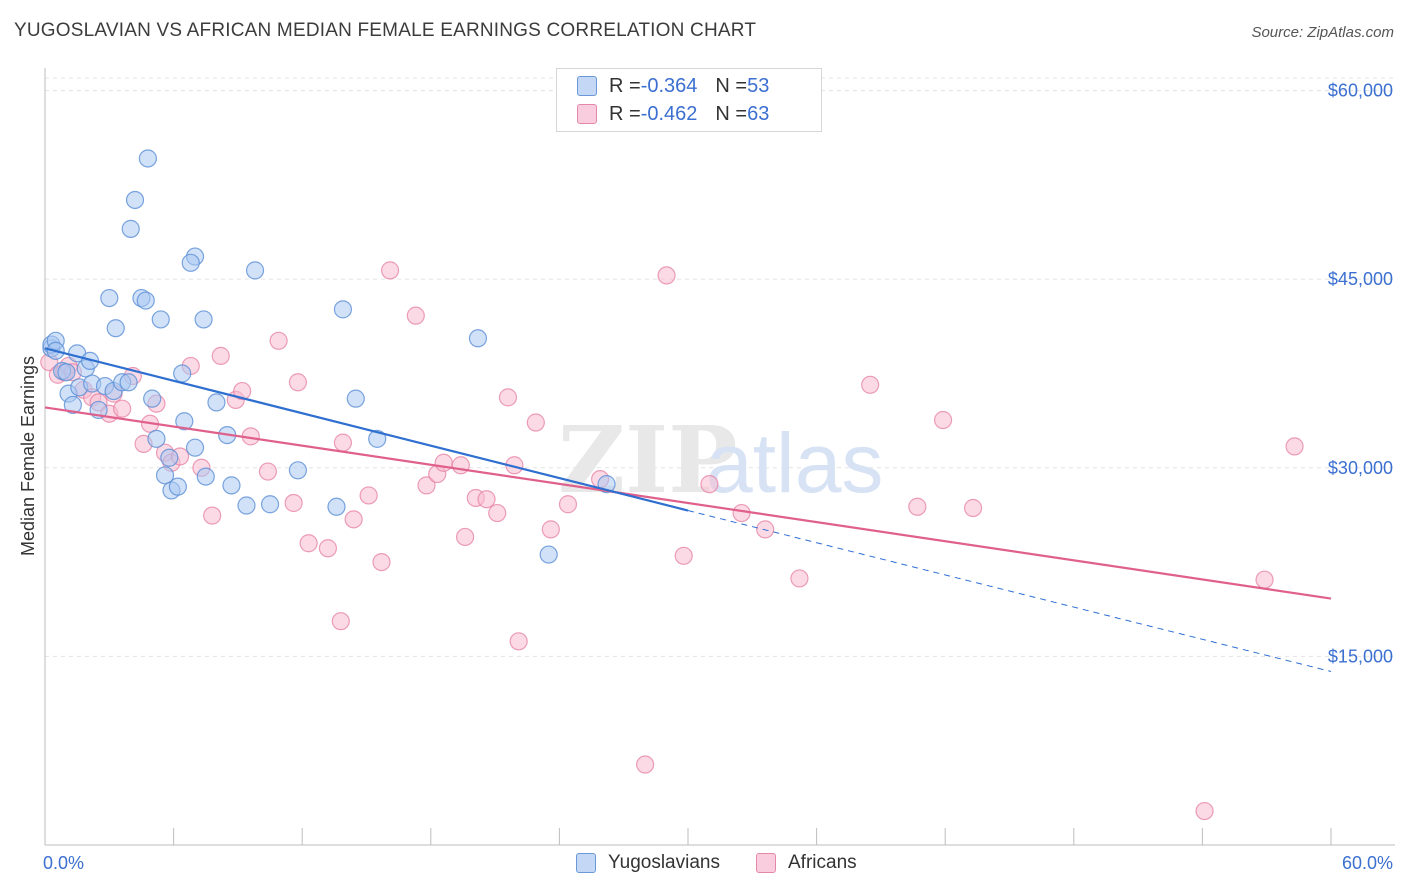 This screenshot has height=892, width=1406. I want to click on n-value: 63, so click(758, 113).